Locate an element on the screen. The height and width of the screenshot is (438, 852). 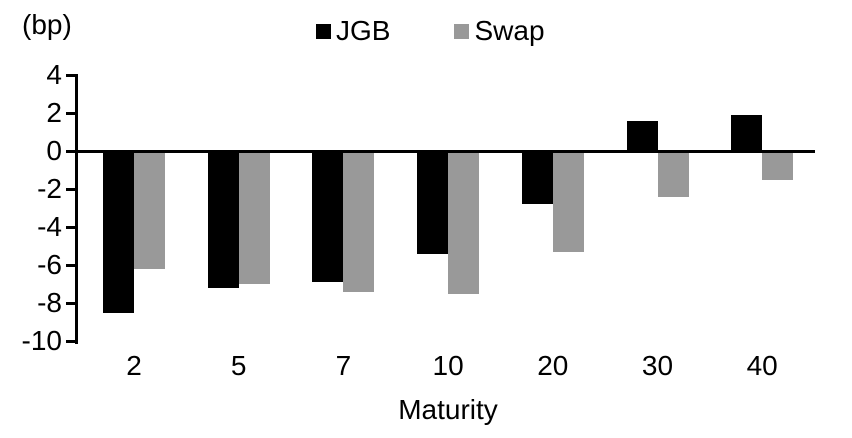
y-tick-label-4: 4 is located at coordinates (54, 74).